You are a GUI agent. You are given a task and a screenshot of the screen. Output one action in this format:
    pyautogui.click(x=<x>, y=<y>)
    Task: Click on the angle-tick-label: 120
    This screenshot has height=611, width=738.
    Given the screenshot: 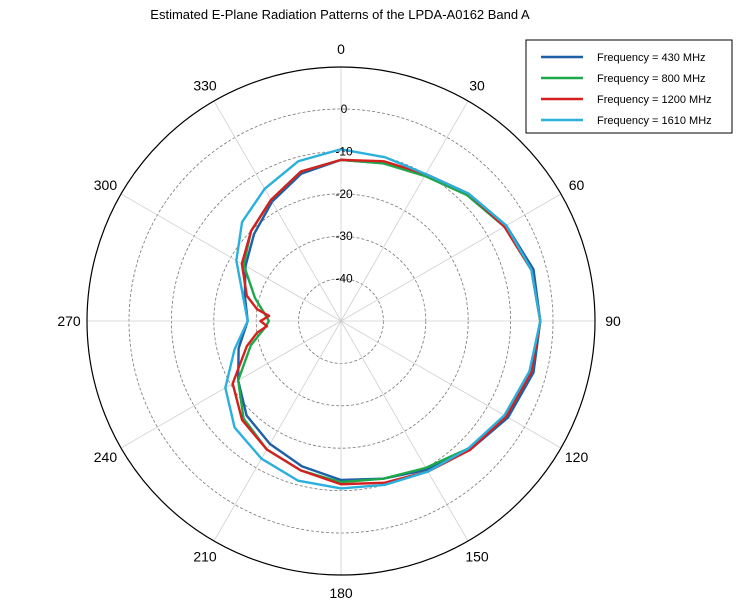 What is the action you would take?
    pyautogui.click(x=577, y=457)
    